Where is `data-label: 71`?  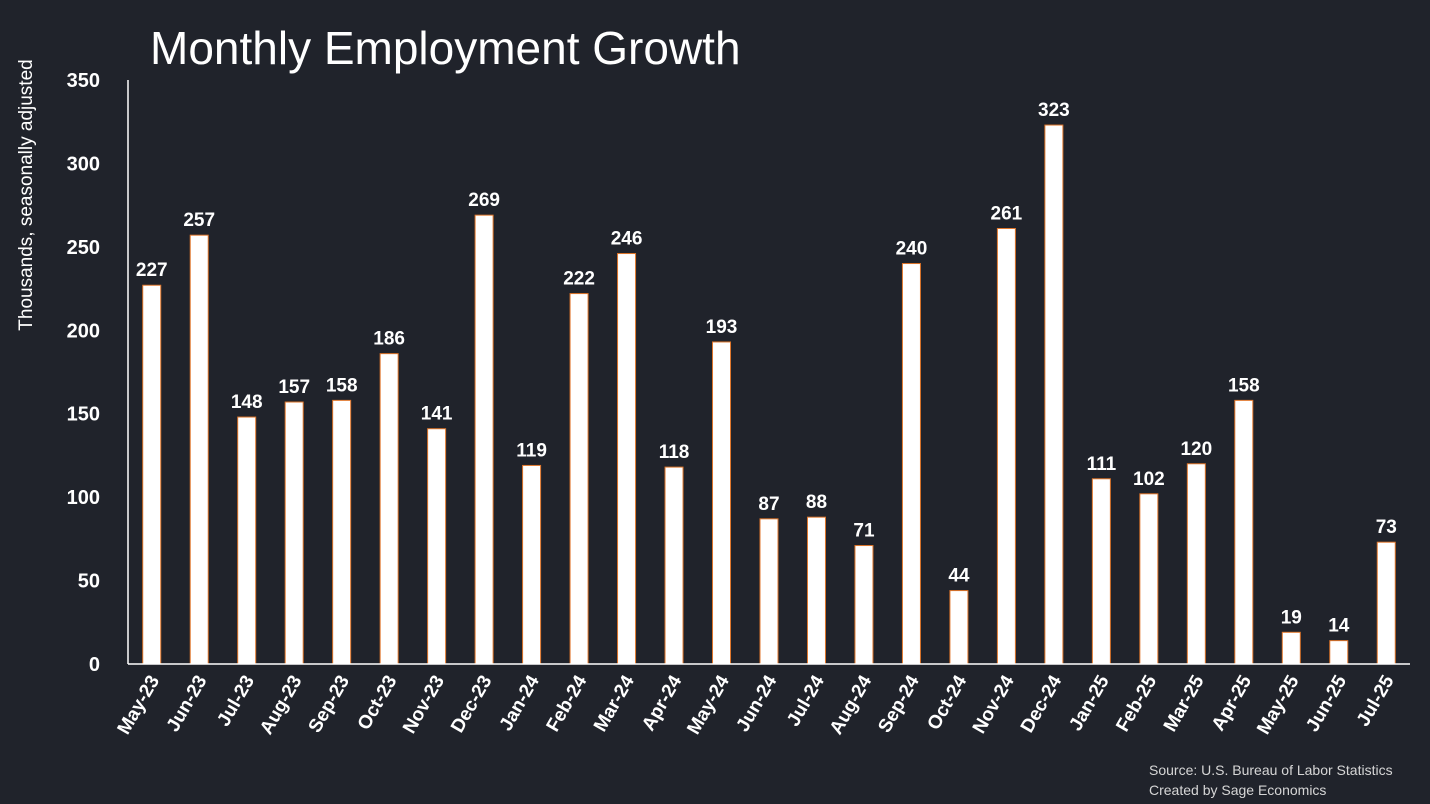 data-label: 71 is located at coordinates (864, 531).